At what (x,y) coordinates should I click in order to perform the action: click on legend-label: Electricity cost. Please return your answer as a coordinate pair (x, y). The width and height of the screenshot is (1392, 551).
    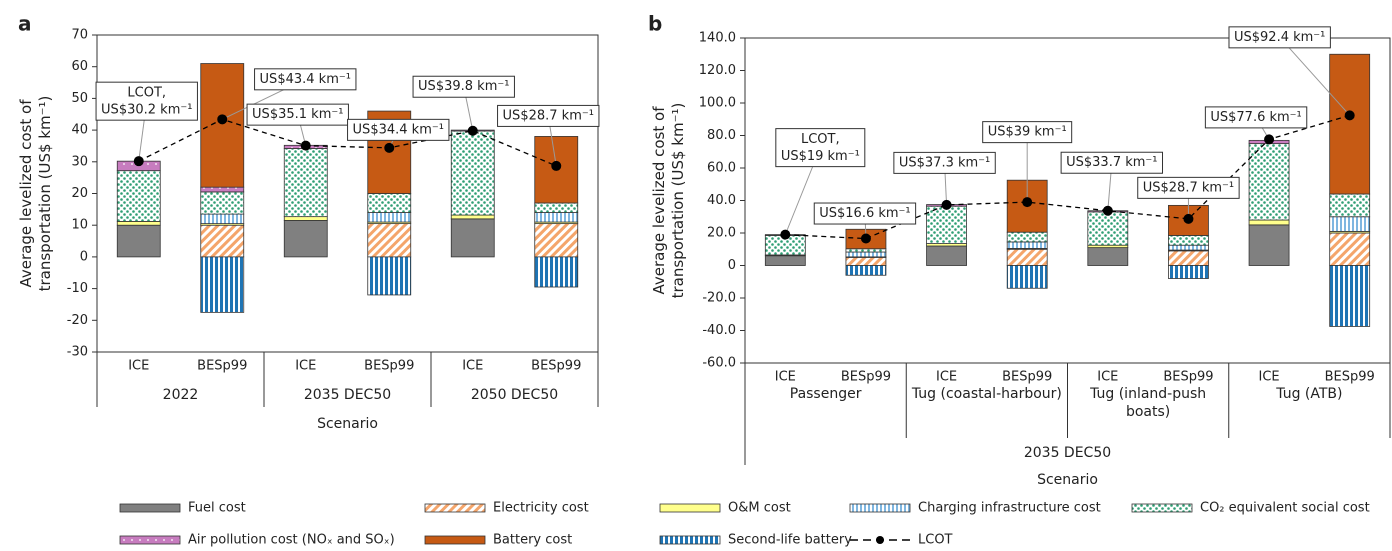
    Looking at the image, I should click on (541, 508).